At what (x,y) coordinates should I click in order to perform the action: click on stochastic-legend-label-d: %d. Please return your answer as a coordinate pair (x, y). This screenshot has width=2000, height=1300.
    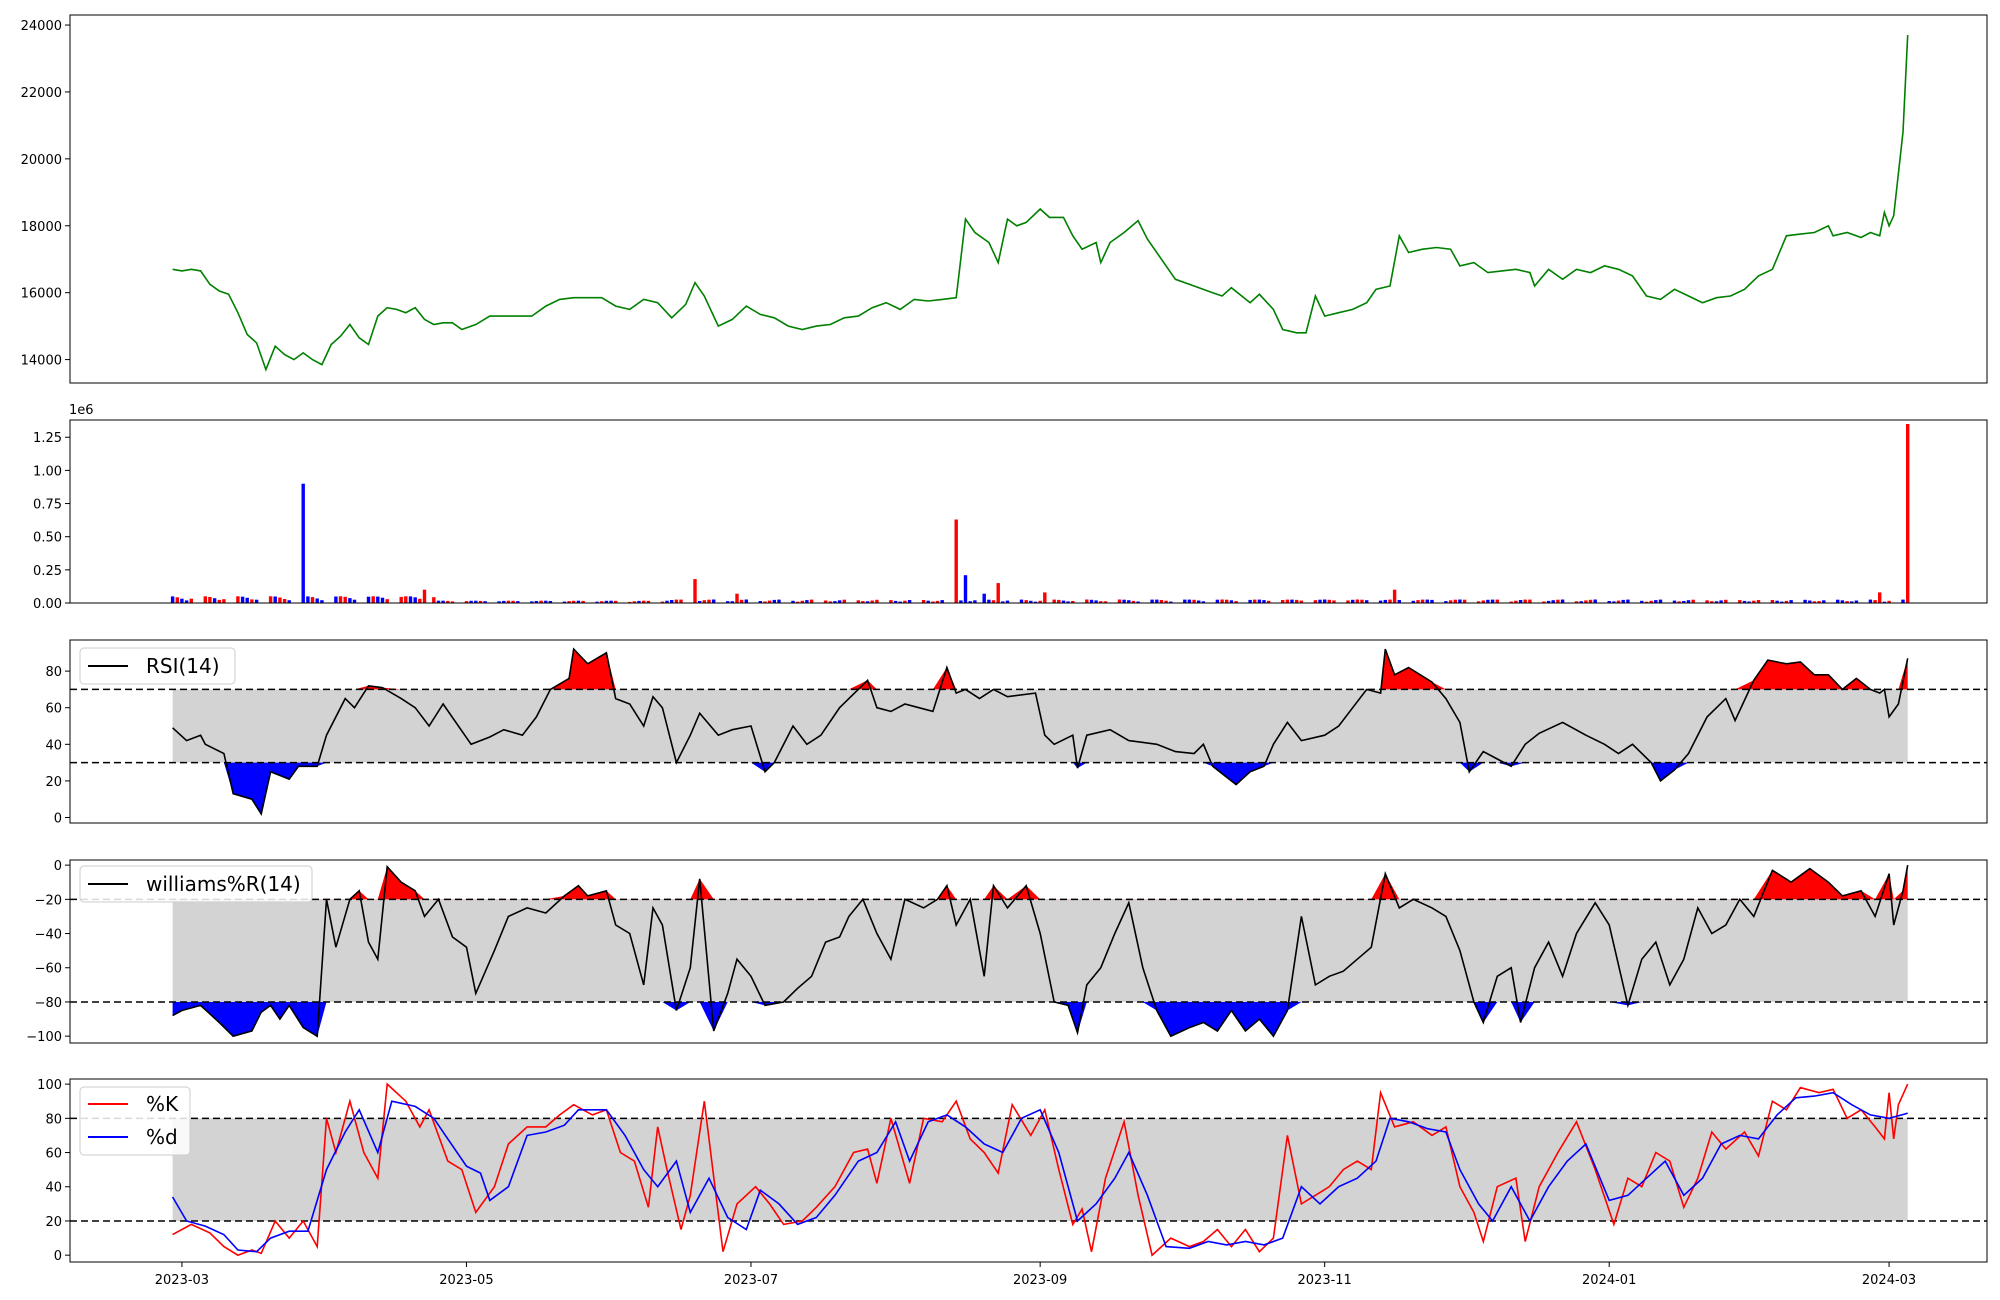
    Looking at the image, I should click on (162, 1137).